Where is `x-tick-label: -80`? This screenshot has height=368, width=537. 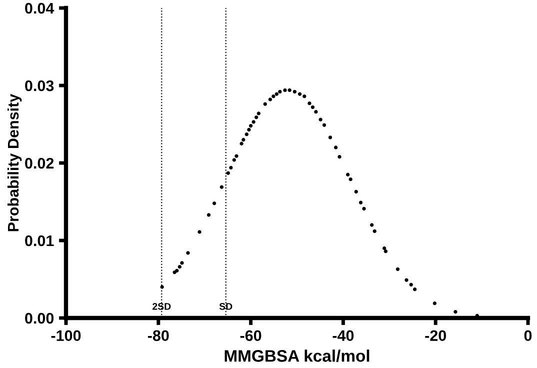
x-tick-label: -80 is located at coordinates (158, 336).